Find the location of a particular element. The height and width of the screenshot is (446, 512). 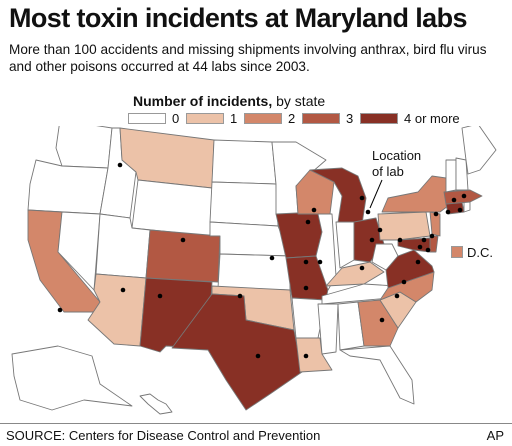

state-AK is located at coordinates (72, 378).